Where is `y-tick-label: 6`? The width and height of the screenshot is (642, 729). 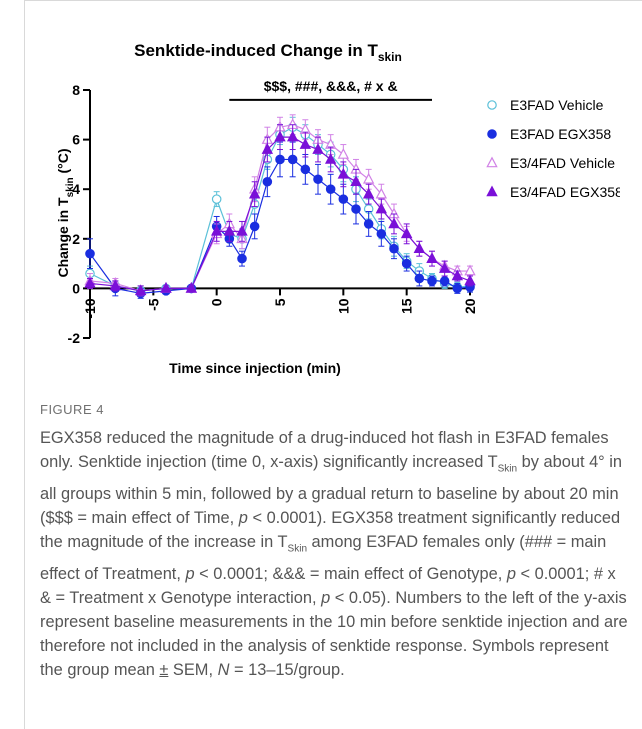
y-tick-label: 6 is located at coordinates (76, 140).